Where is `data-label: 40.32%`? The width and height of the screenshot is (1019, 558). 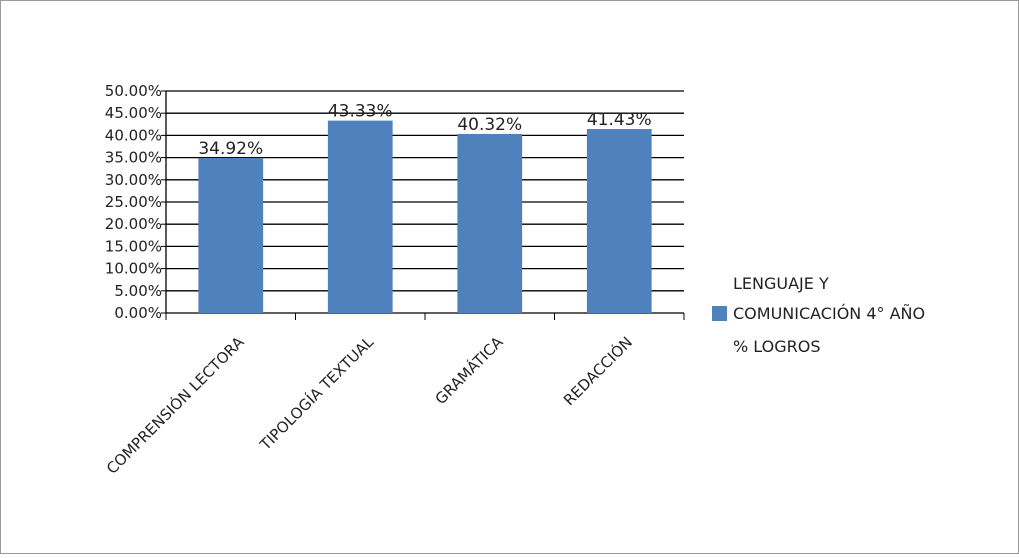 data-label: 40.32% is located at coordinates (489, 125).